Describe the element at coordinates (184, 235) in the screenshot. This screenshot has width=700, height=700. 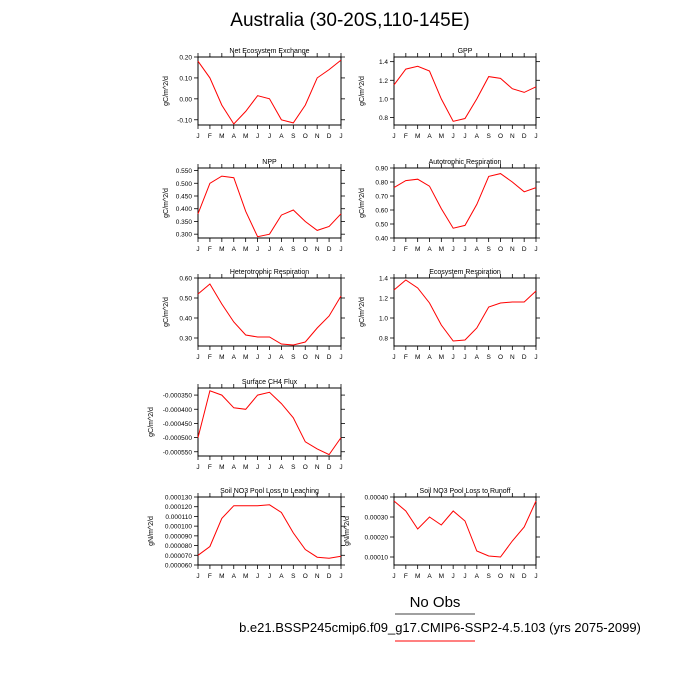
I see `y-tick-label: 0.300` at that location.